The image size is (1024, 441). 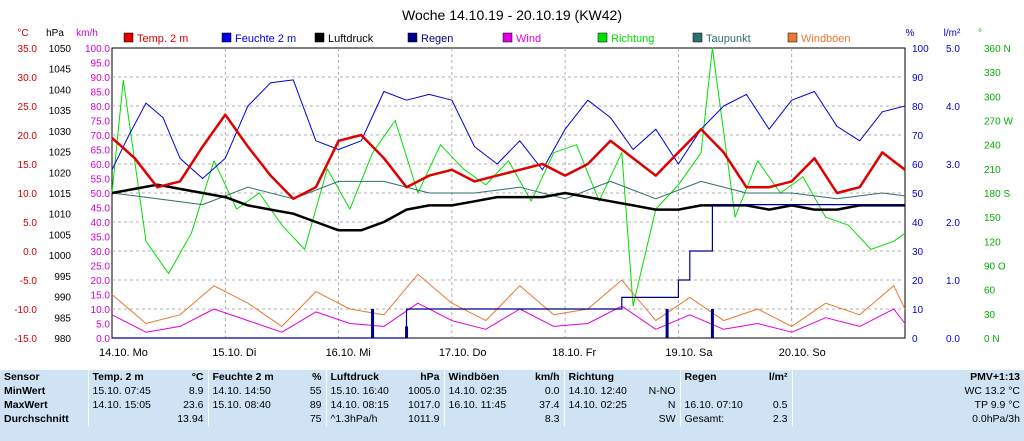 What do you see at coordinates (992, 97) in the screenshot?
I see `axis-tick-direction: 300` at bounding box center [992, 97].